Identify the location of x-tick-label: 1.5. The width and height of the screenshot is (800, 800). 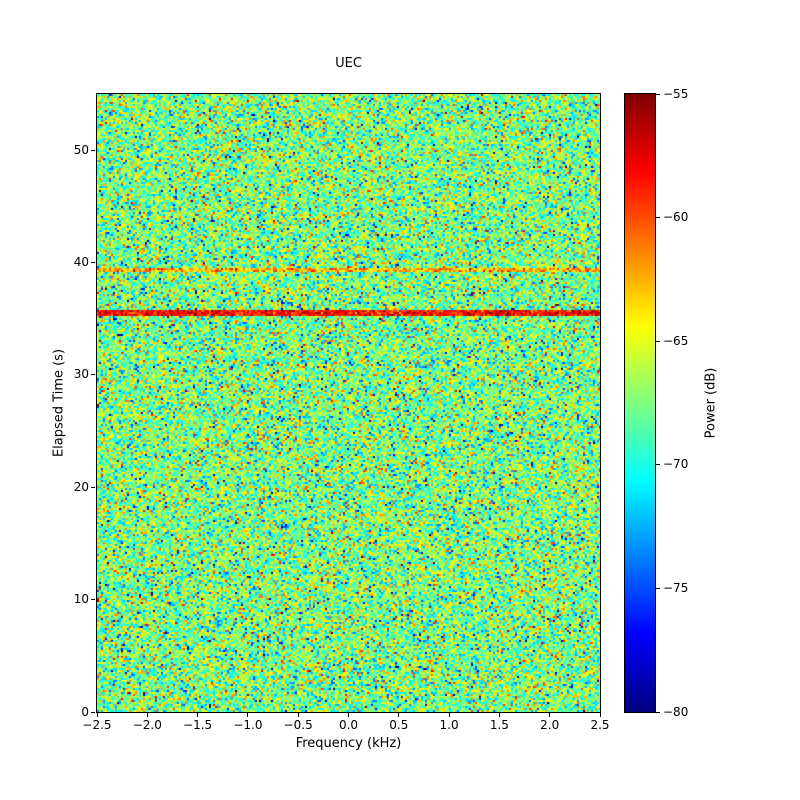
(499, 725).